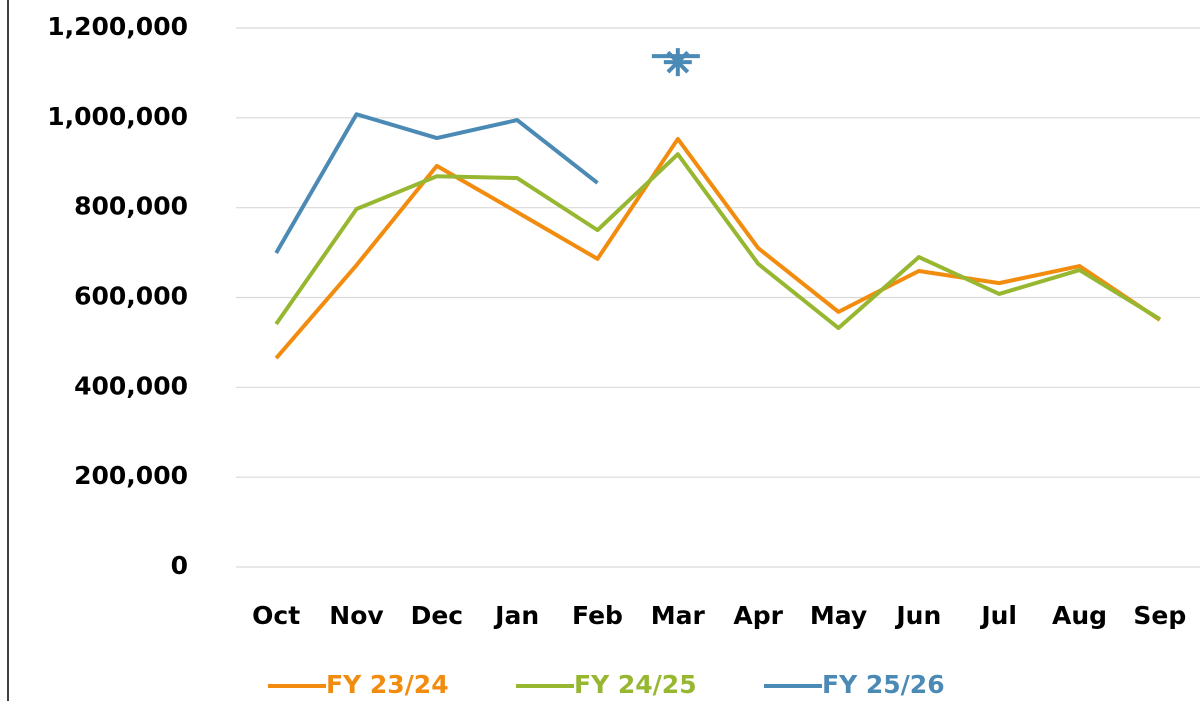 The width and height of the screenshot is (1204, 701). I want to click on star-marker, so click(675, 62).